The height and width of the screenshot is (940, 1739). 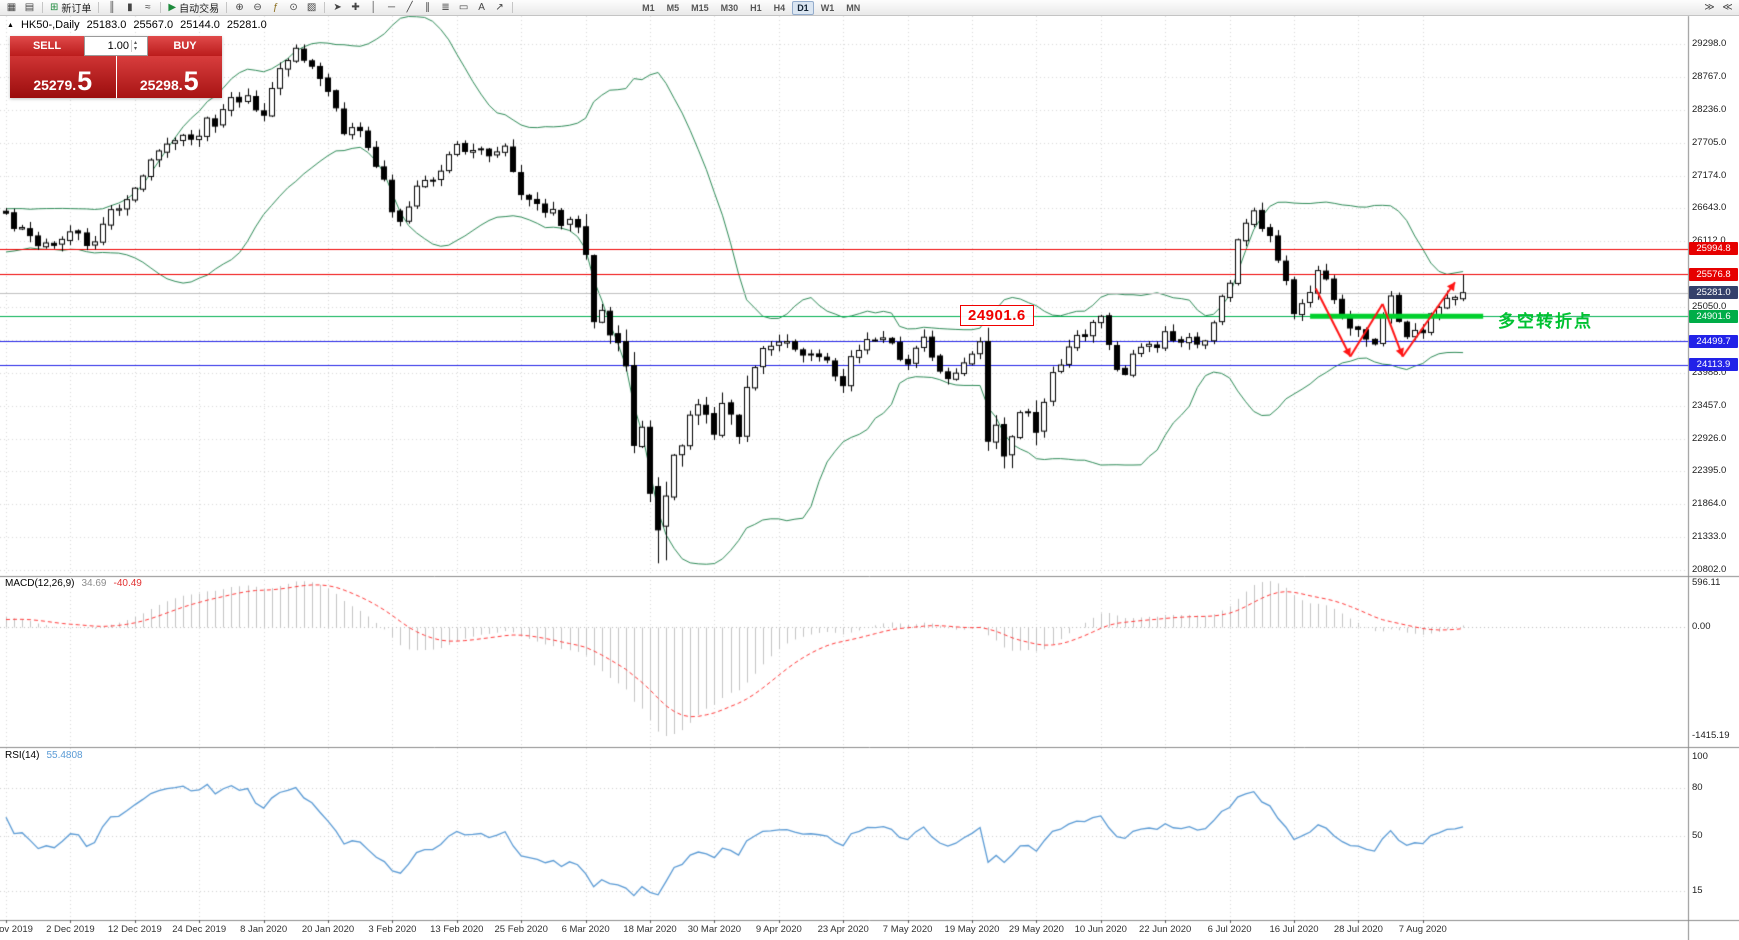 What do you see at coordinates (1709, 438) in the screenshot?
I see `price-scale-label: 22926.0` at bounding box center [1709, 438].